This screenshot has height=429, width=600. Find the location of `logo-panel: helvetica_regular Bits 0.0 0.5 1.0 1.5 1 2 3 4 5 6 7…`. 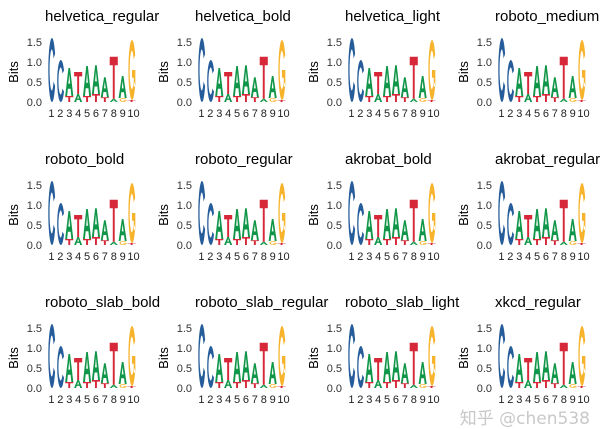

logo-panel: helvetica_regular Bits 0.0 0.5 1.0 1.5 1 2 3 4 5 6 7… is located at coordinates (82, 64).